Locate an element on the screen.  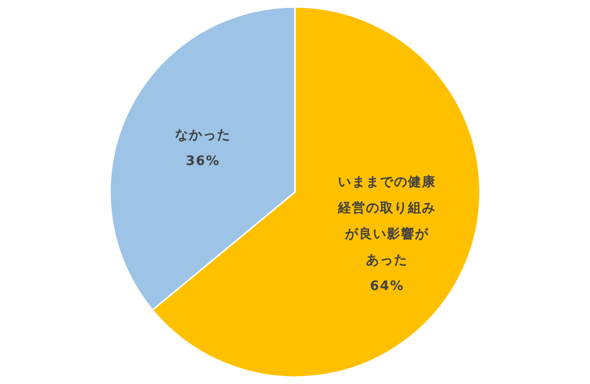
data-label: 36% is located at coordinates (202, 161).